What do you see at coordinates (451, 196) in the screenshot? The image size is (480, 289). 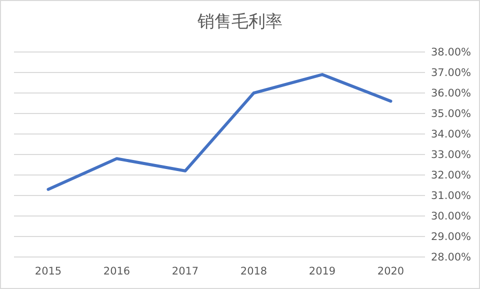 I see `y-tick-label: 31.00%` at bounding box center [451, 196].